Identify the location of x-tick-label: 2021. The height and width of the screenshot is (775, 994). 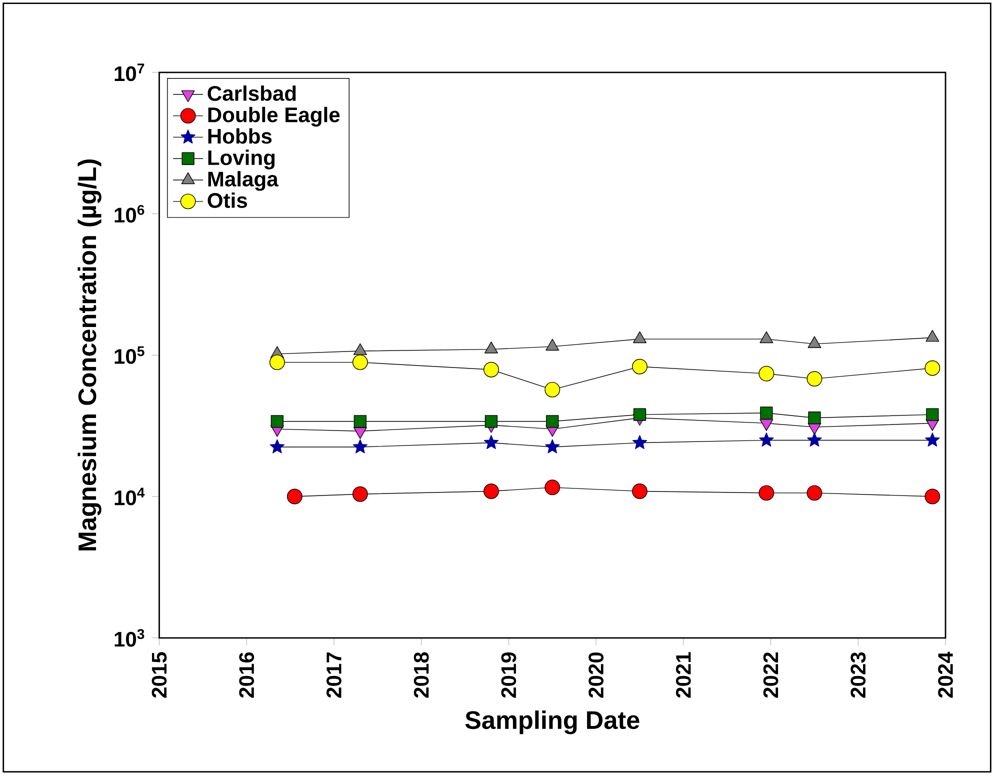
(683, 675).